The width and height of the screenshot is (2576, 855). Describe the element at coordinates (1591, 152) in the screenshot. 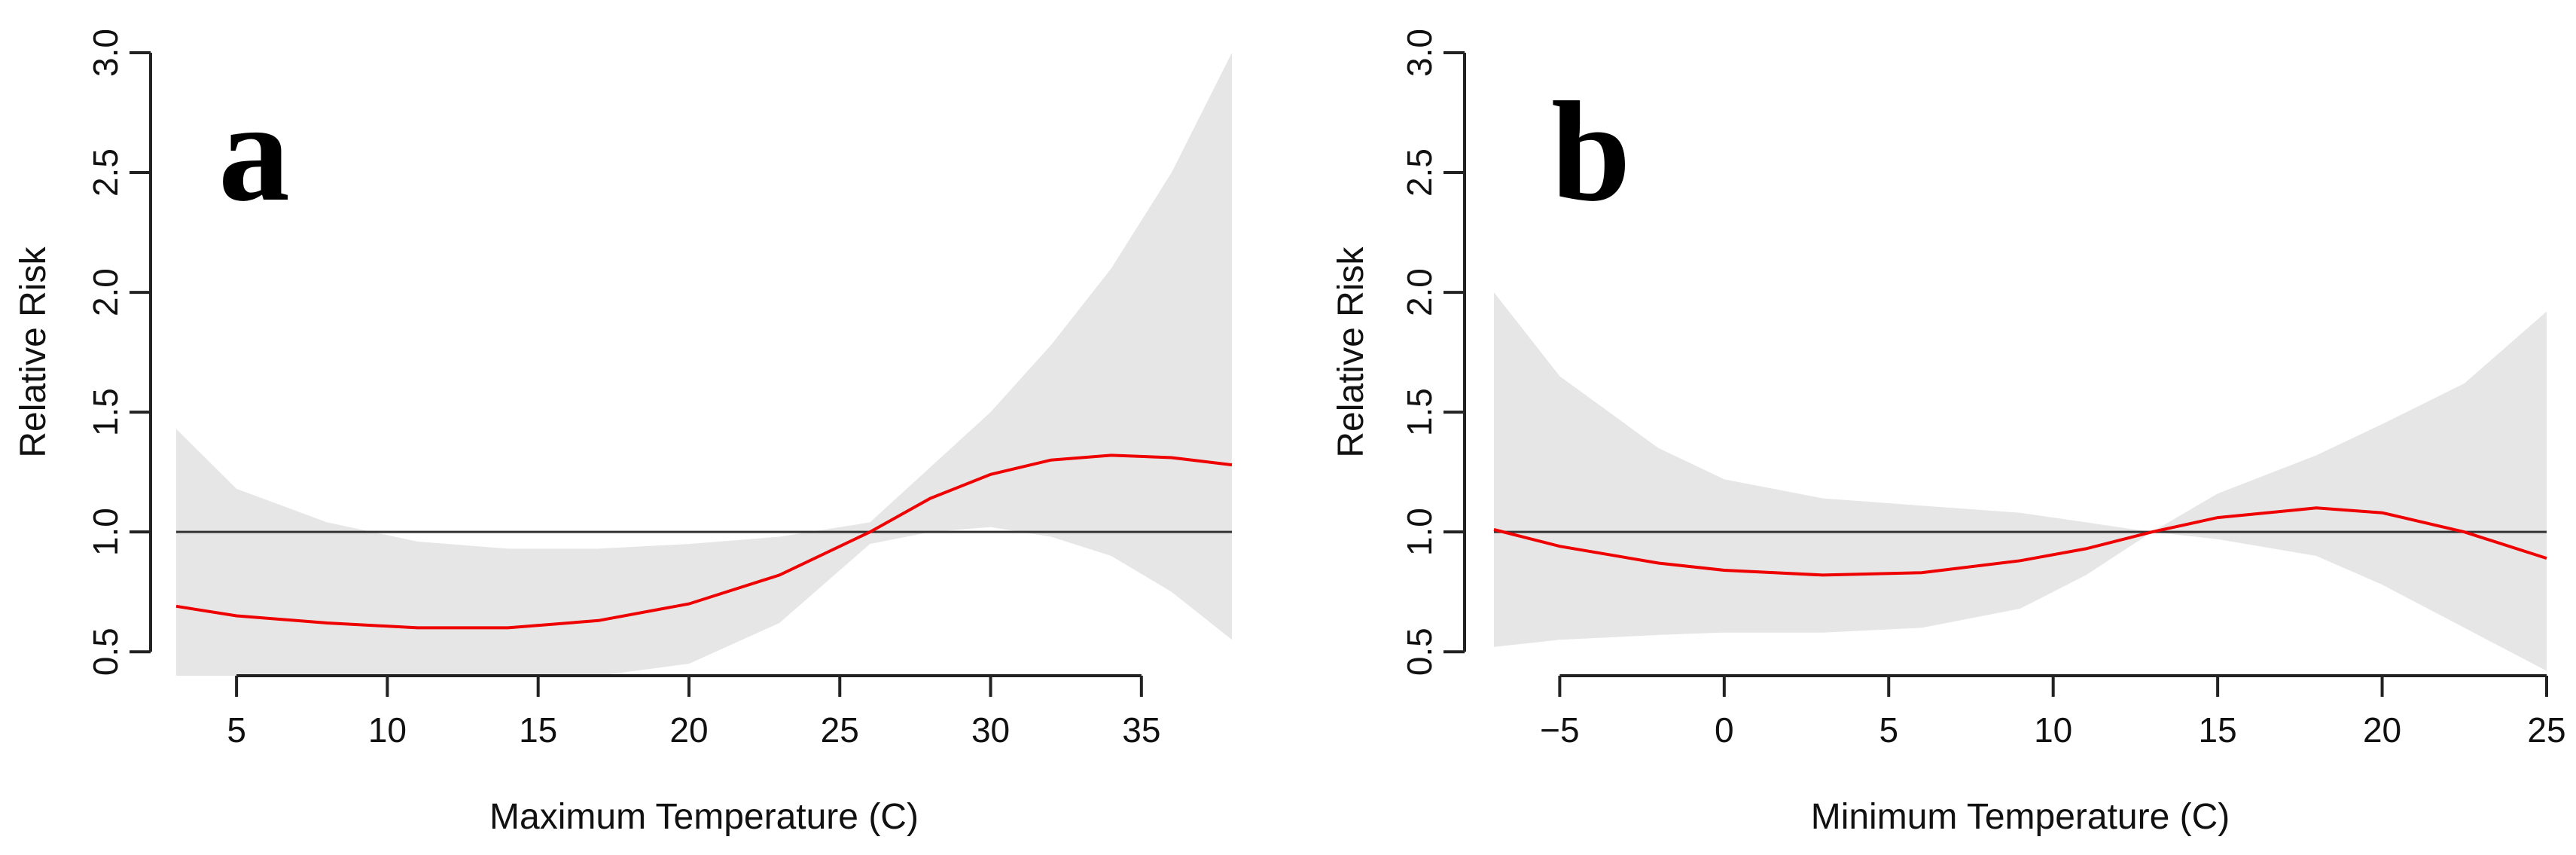

I see `panel-letter: b` at that location.